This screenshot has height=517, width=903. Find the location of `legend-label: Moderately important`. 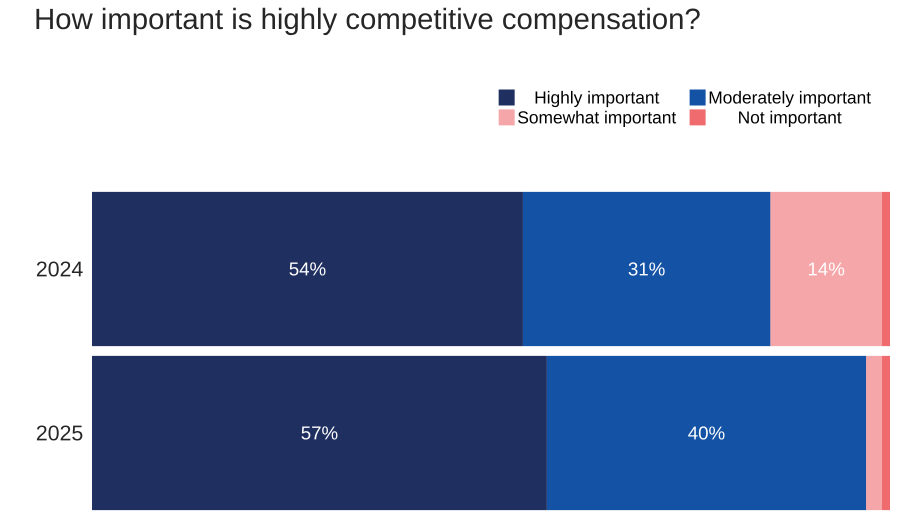

legend-label: Moderately important is located at coordinates (790, 99).